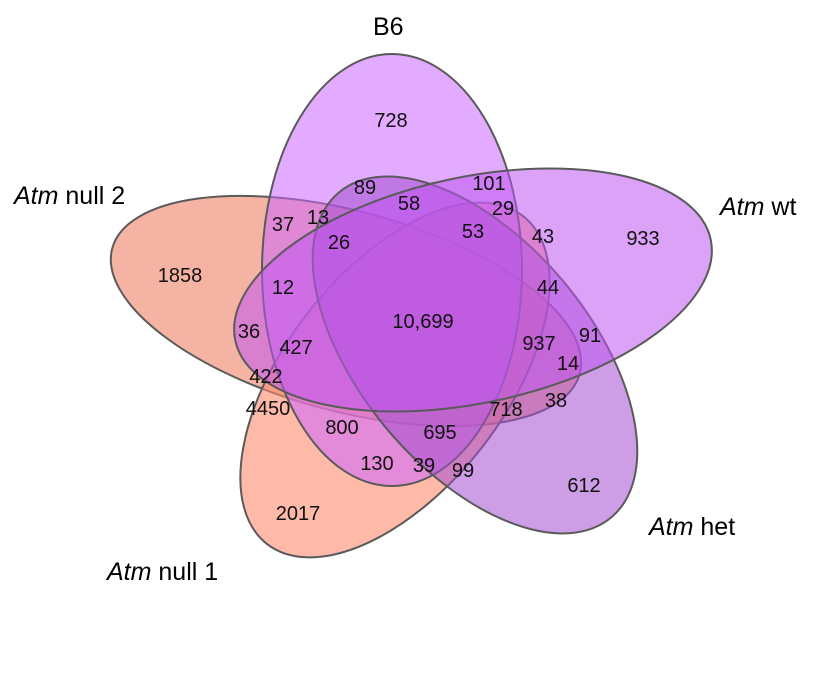  What do you see at coordinates (318, 218) in the screenshot?
I see `region-count: 13` at bounding box center [318, 218].